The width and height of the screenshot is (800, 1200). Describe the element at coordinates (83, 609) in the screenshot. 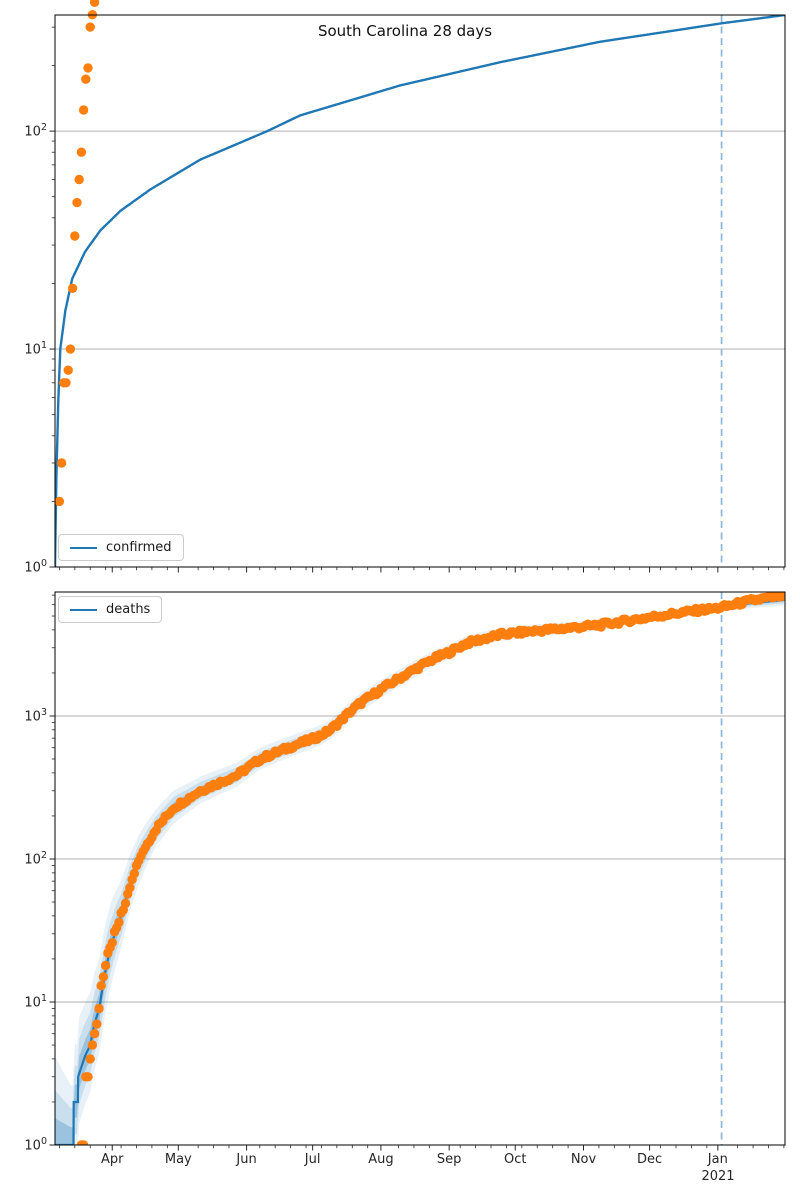

I see `deaths-legend-line-icon` at that location.